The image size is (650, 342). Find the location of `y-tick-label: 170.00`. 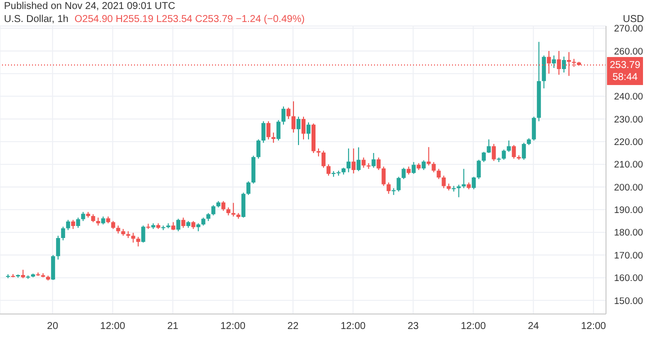

y-tick-label: 170.00 is located at coordinates (629, 256).